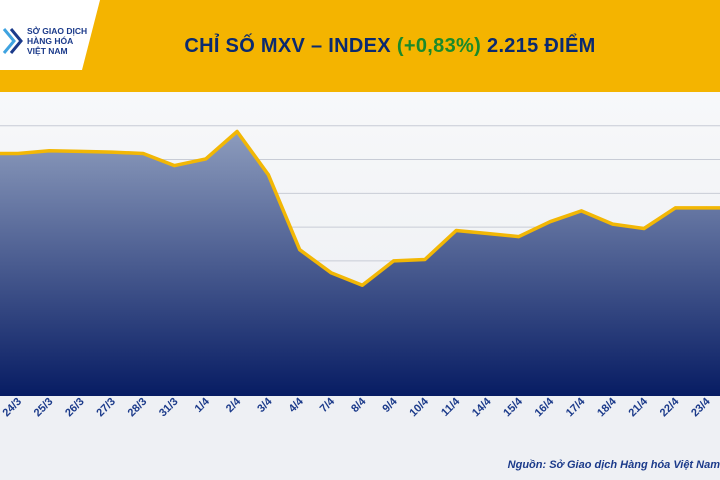 This screenshot has height=480, width=720. Describe the element at coordinates (328, 405) in the screenshot. I see `x-tick-label: 7/4` at that location.